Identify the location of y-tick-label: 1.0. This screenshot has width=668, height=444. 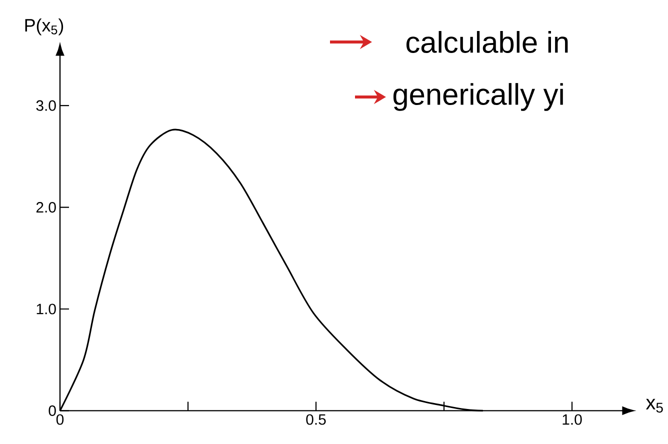
(46, 309).